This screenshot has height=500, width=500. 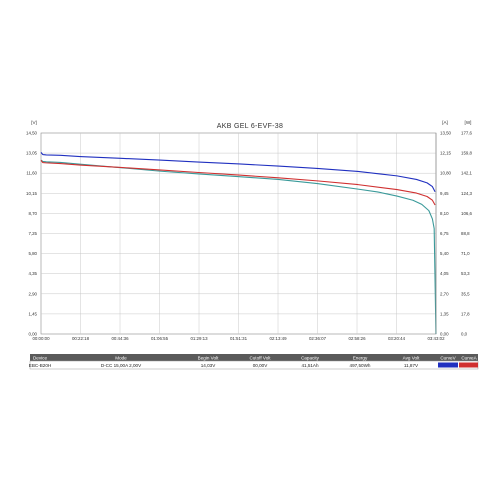 What do you see at coordinates (444, 313) in the screenshot?
I see `current-tick-label: 1,35` at bounding box center [444, 313].